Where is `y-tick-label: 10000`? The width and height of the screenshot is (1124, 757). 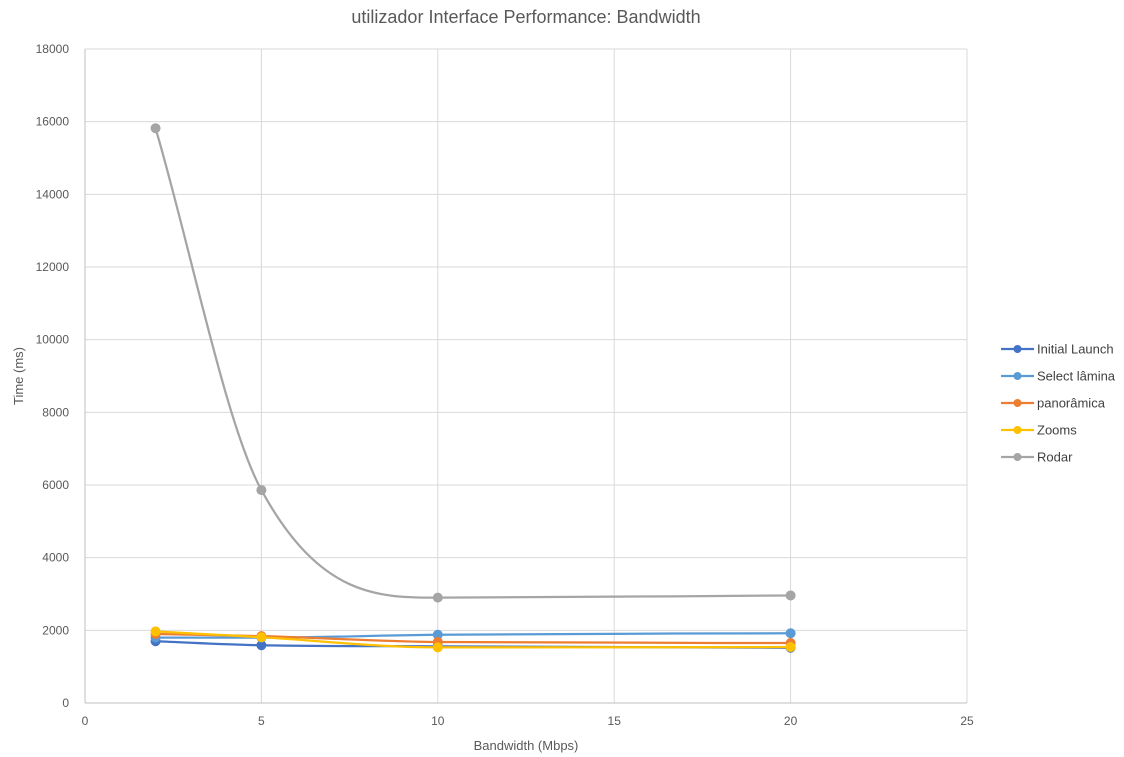 y-tick-label: 10000 is located at coordinates (53, 340).